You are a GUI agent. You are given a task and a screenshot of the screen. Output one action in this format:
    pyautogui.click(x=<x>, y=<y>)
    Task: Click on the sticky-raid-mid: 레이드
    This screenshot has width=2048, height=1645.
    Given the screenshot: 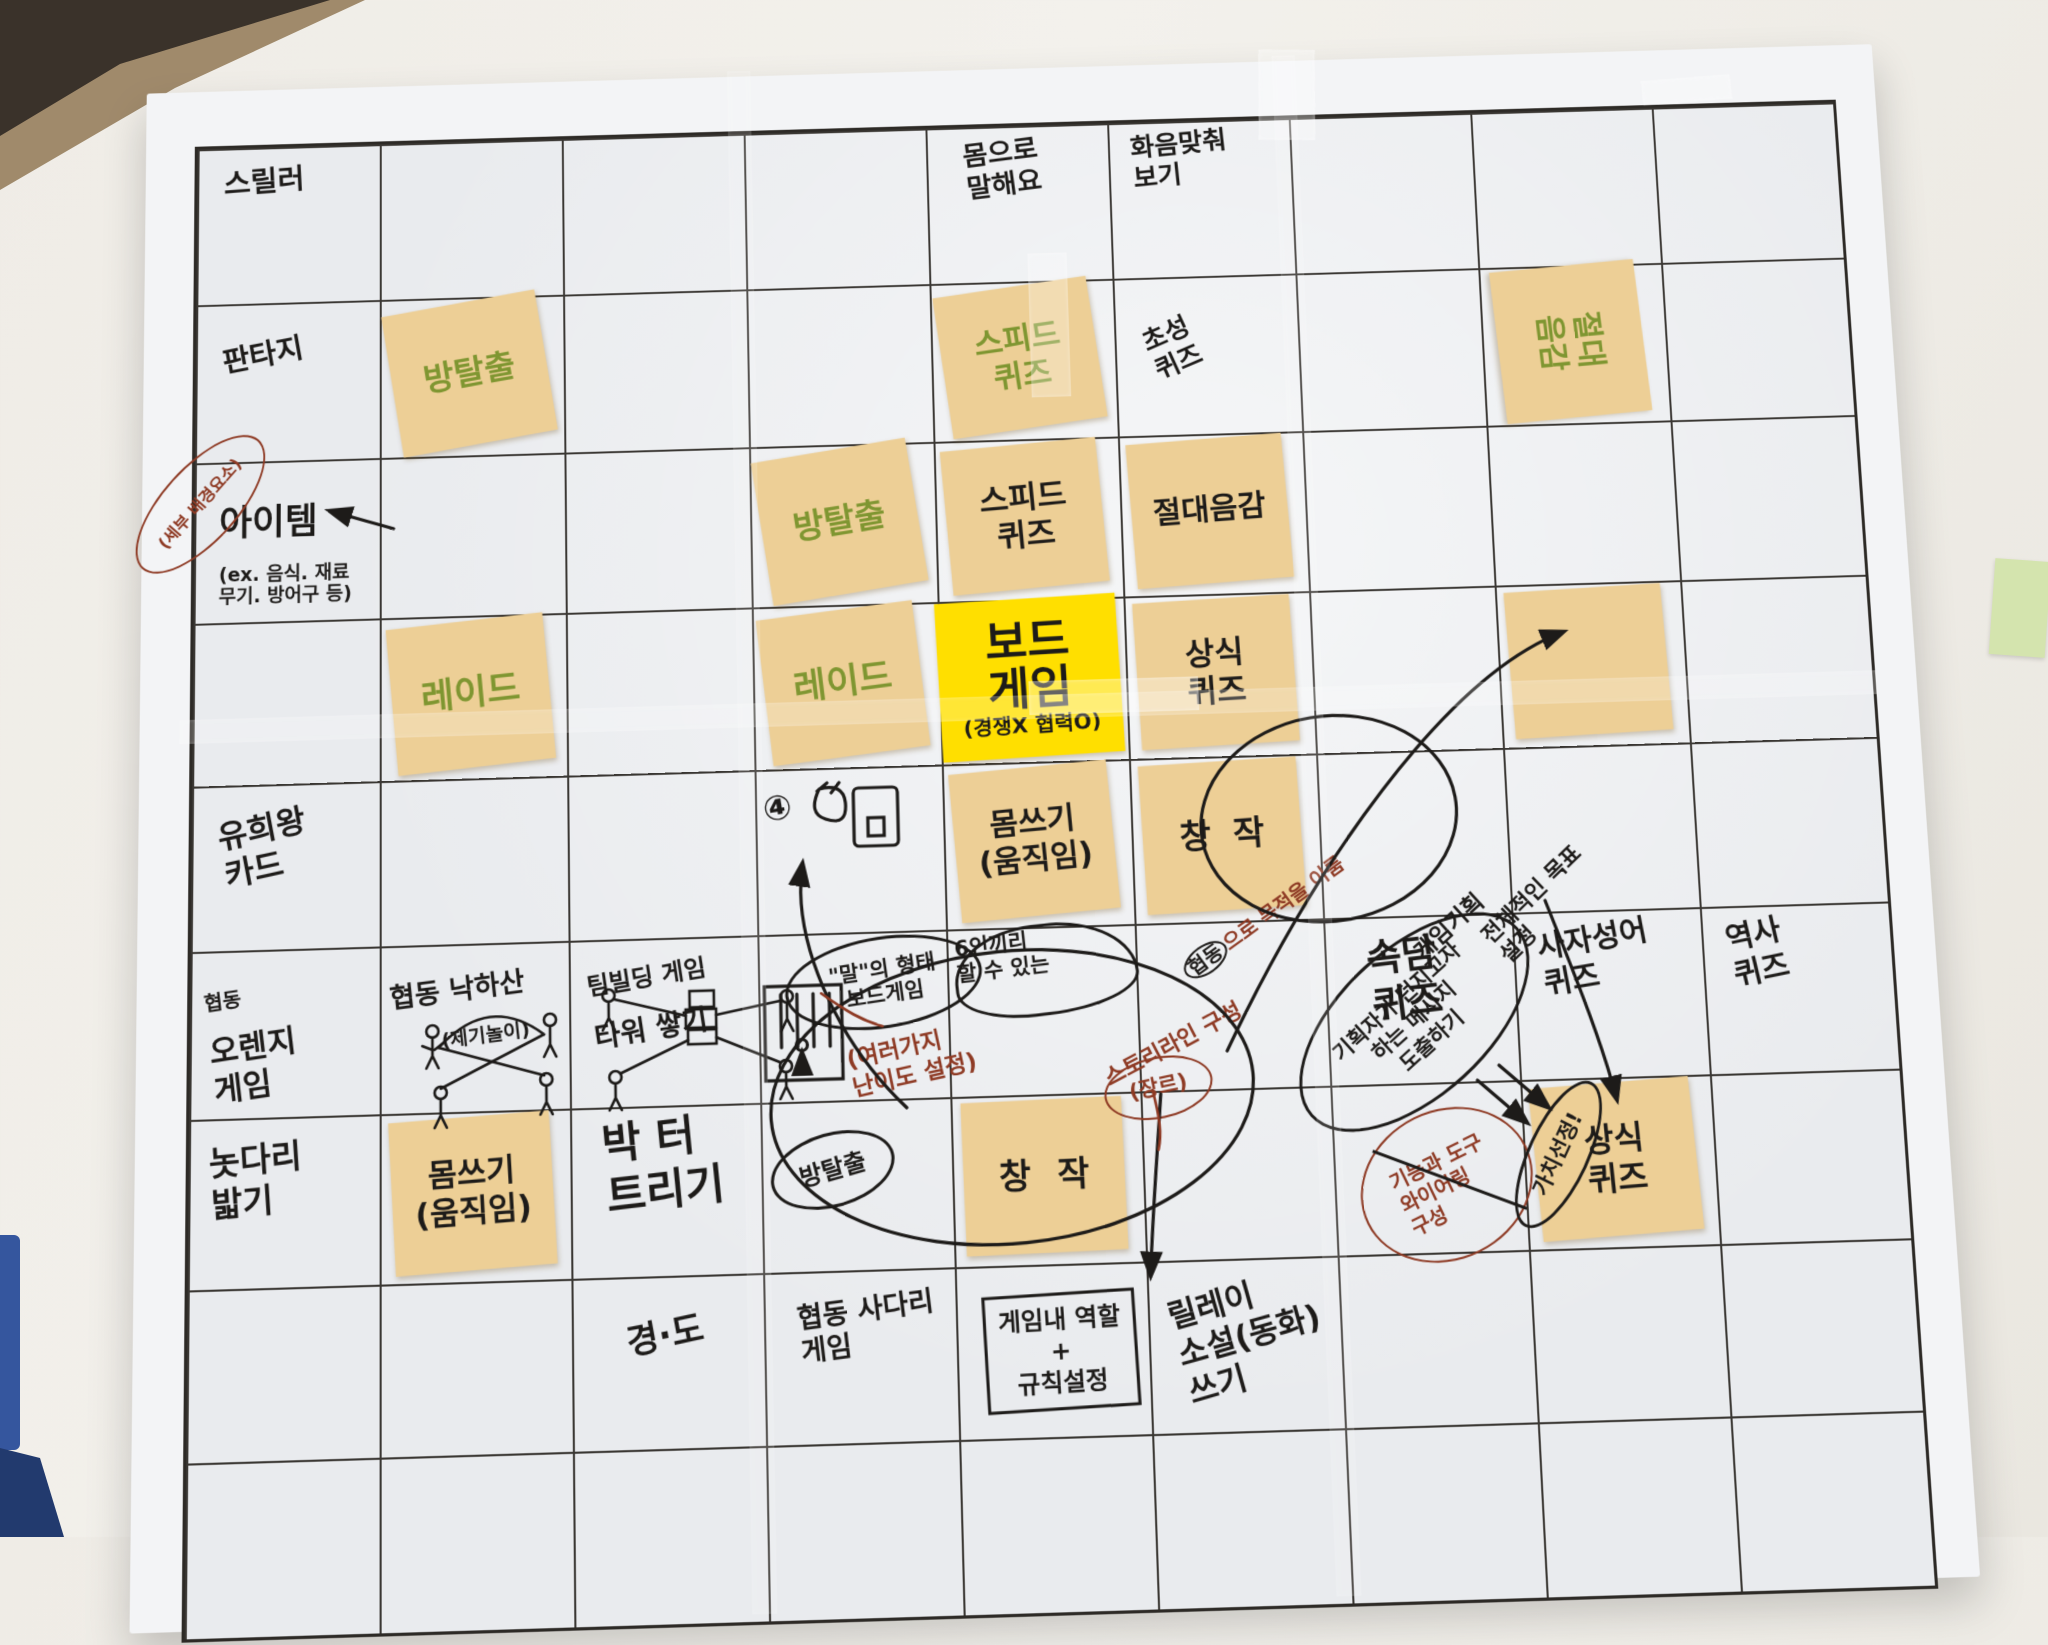 What is the action you would take?
    pyautogui.click(x=843, y=683)
    